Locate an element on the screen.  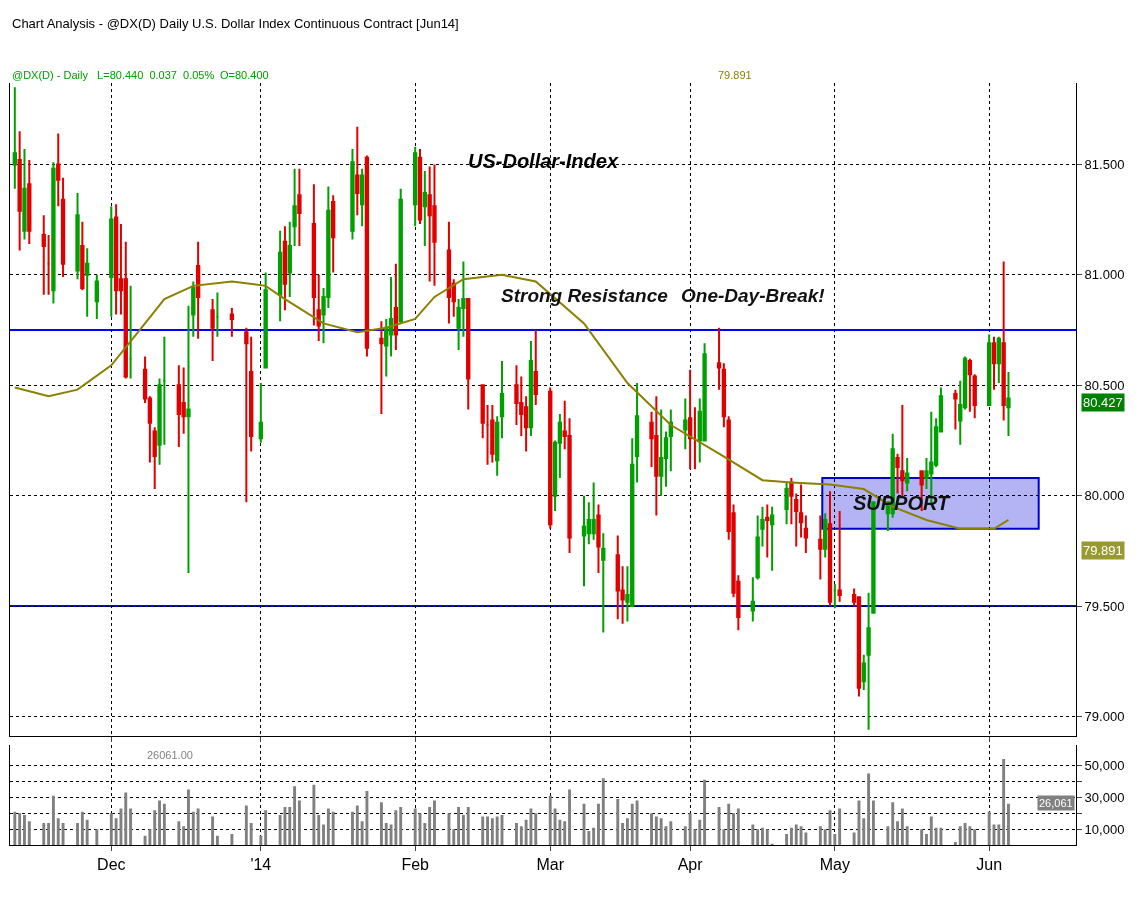
x-tick-label: '14 is located at coordinates (261, 865).